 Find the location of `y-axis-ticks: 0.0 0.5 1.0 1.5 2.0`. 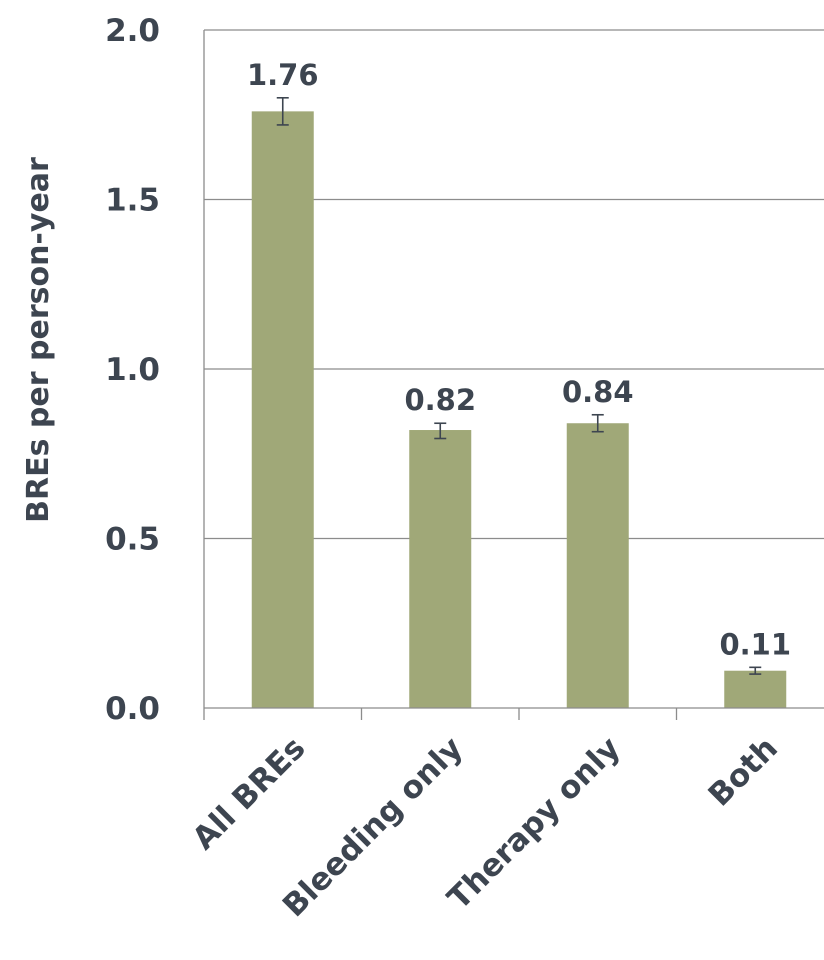

y-axis-ticks: 0.0 0.5 1.0 1.5 2.0 is located at coordinates (132, 370).